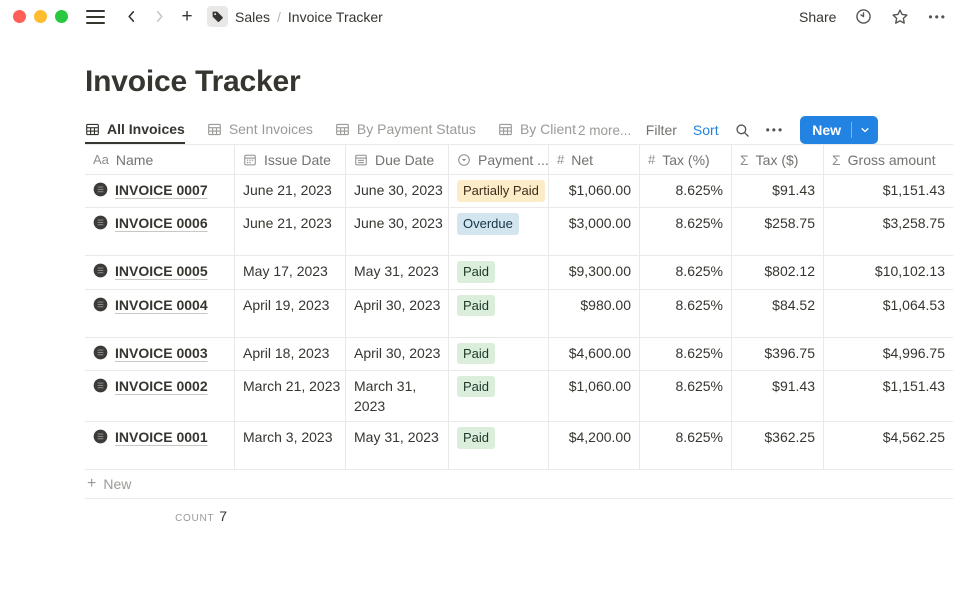 This screenshot has height=600, width=960. I want to click on cell-name: INVOICE 0006, so click(160, 232).